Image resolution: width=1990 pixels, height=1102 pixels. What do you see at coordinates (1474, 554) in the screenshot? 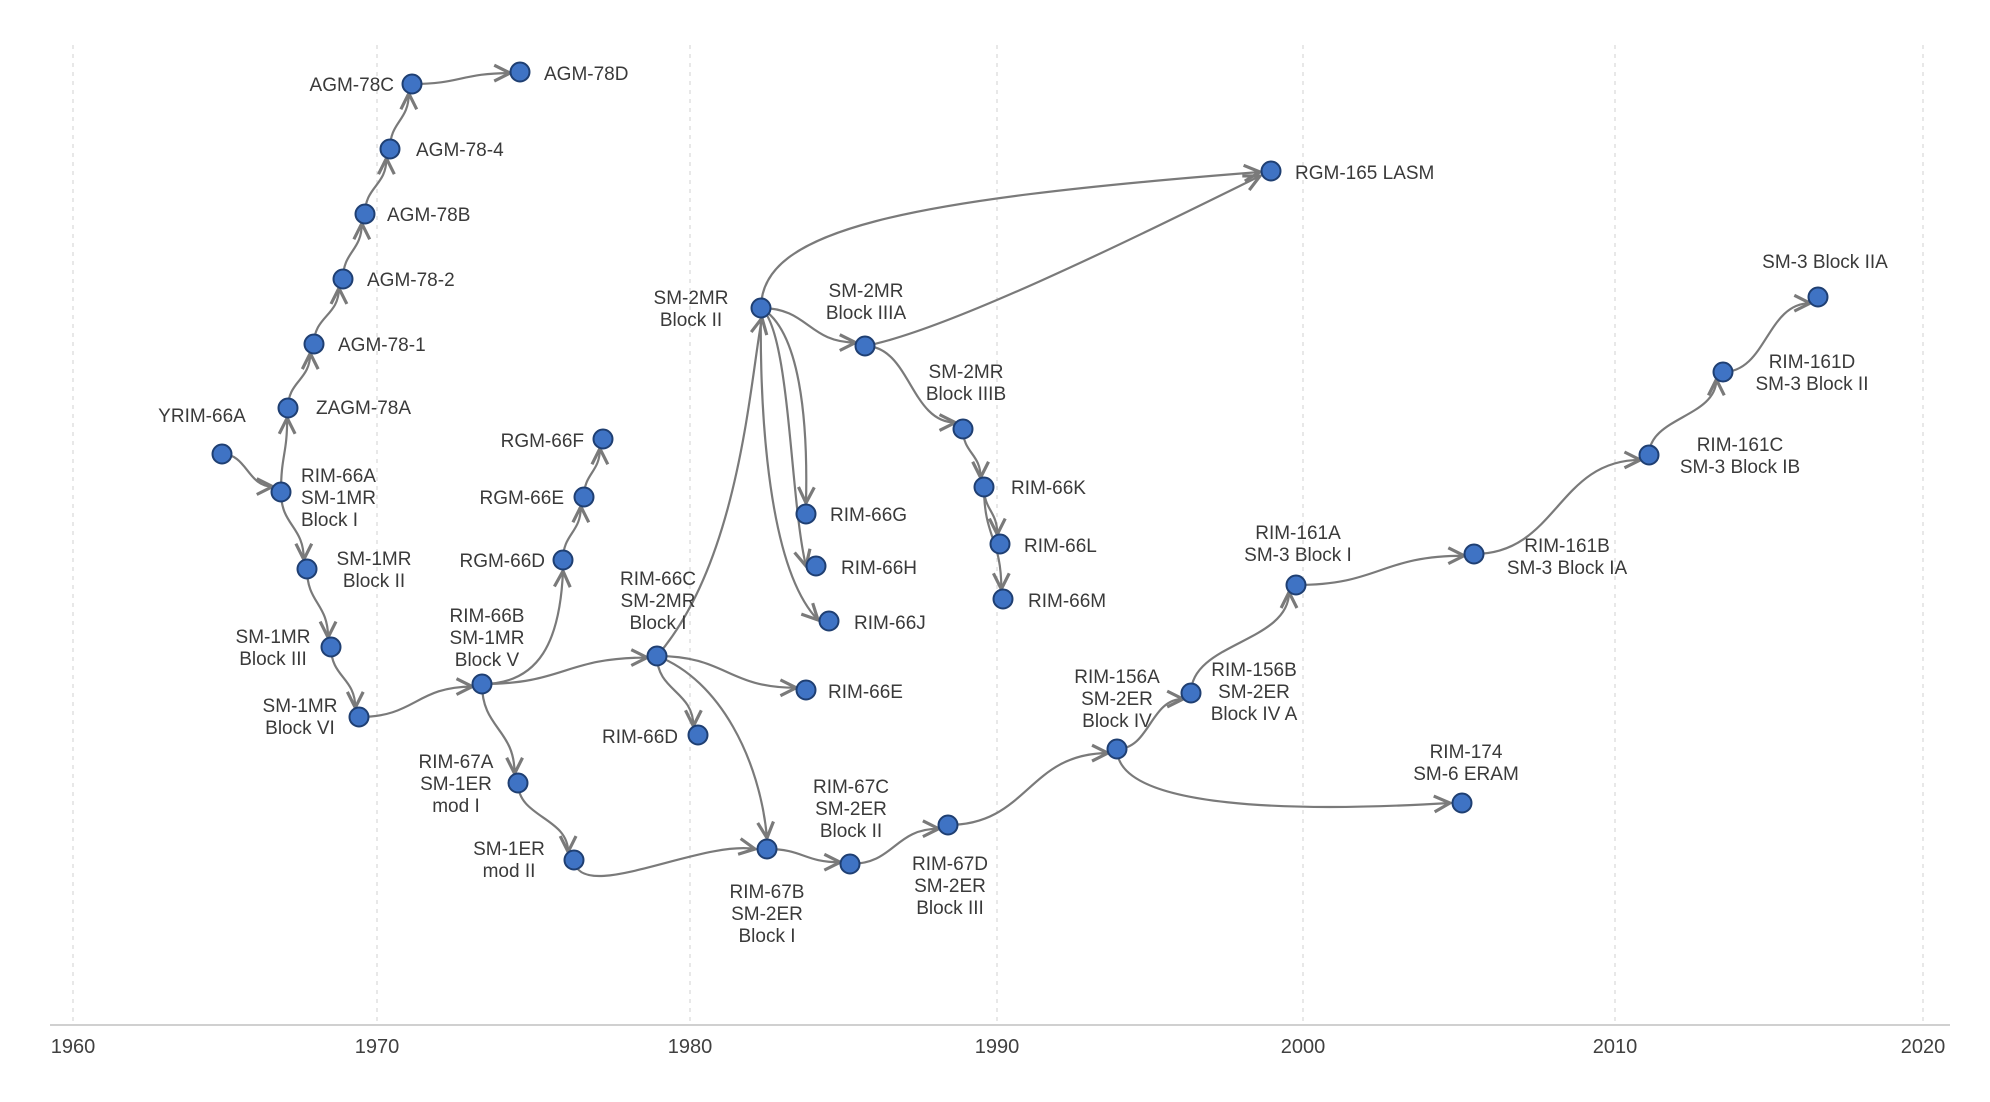
I see `node-rim161b` at bounding box center [1474, 554].